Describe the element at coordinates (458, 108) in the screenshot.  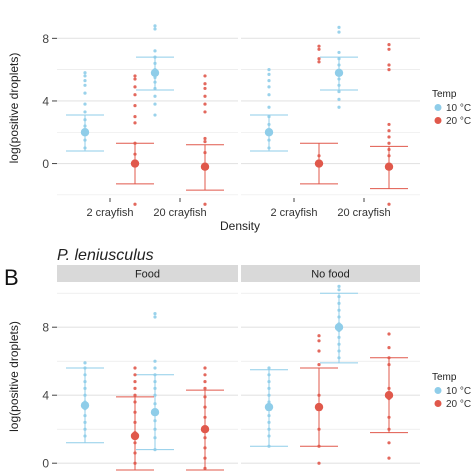
I see `legend-entry: 10 °C` at that location.